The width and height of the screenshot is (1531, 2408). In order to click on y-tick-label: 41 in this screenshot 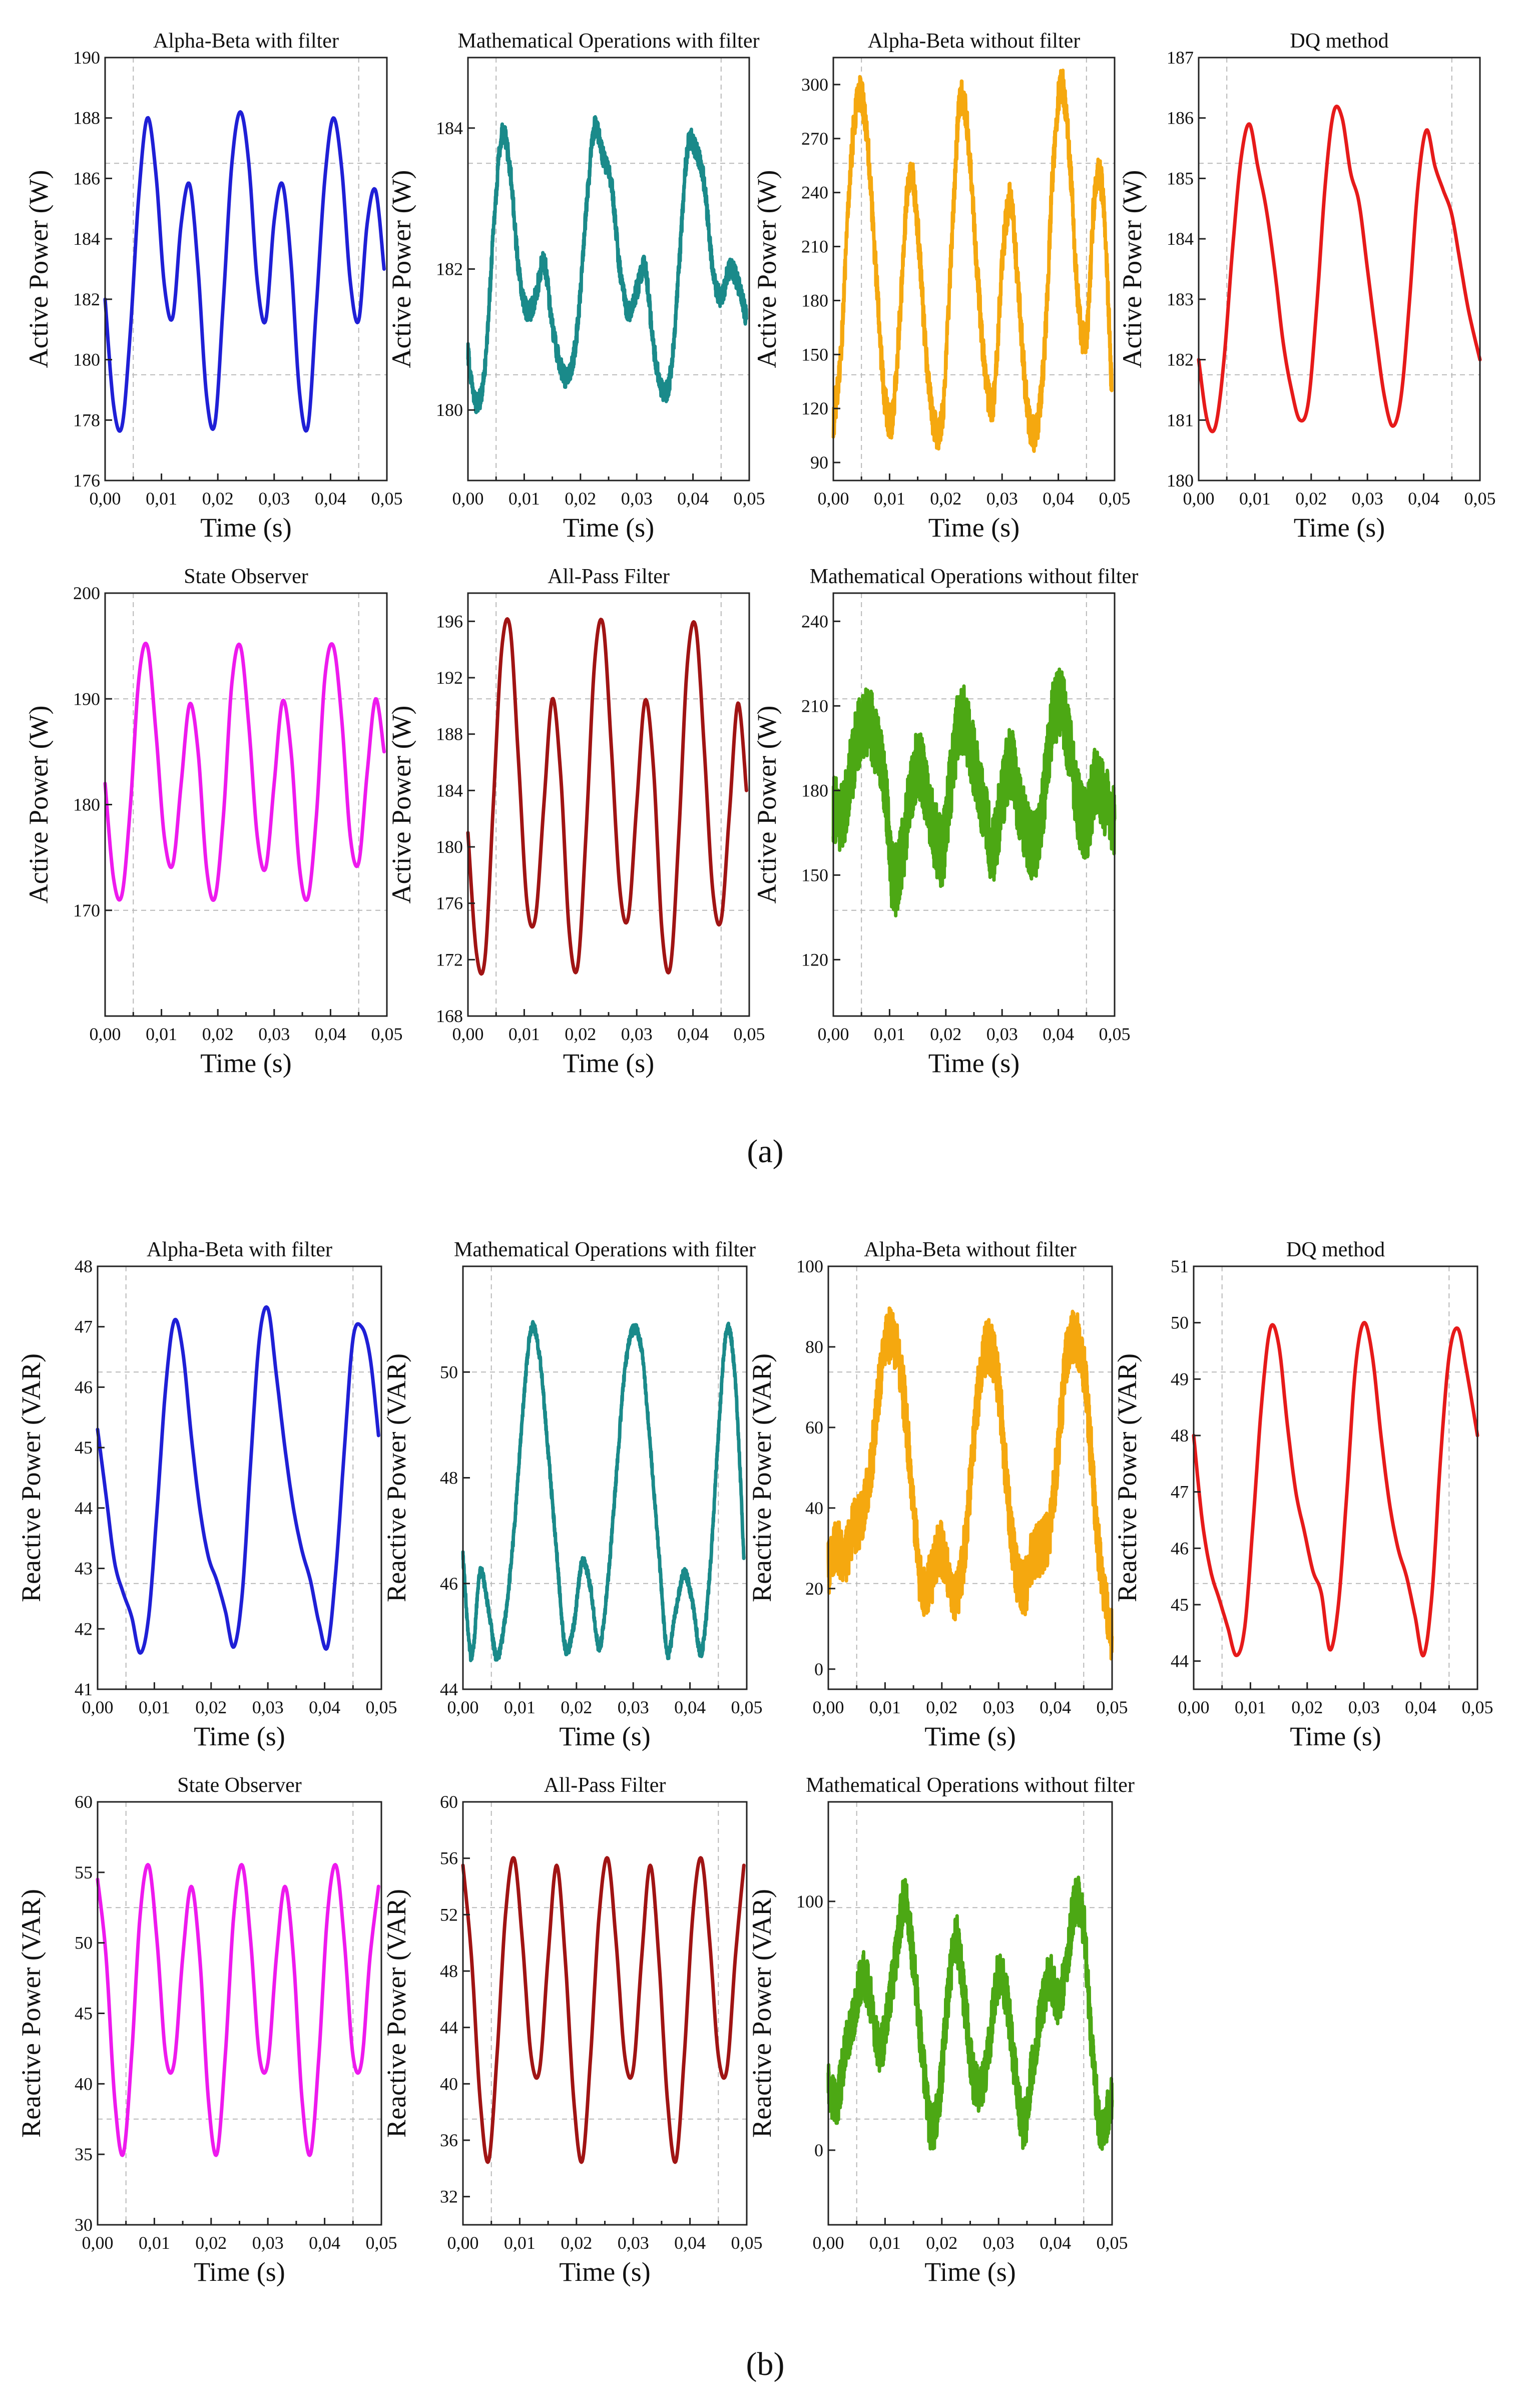, I will do `click(84, 1689)`.